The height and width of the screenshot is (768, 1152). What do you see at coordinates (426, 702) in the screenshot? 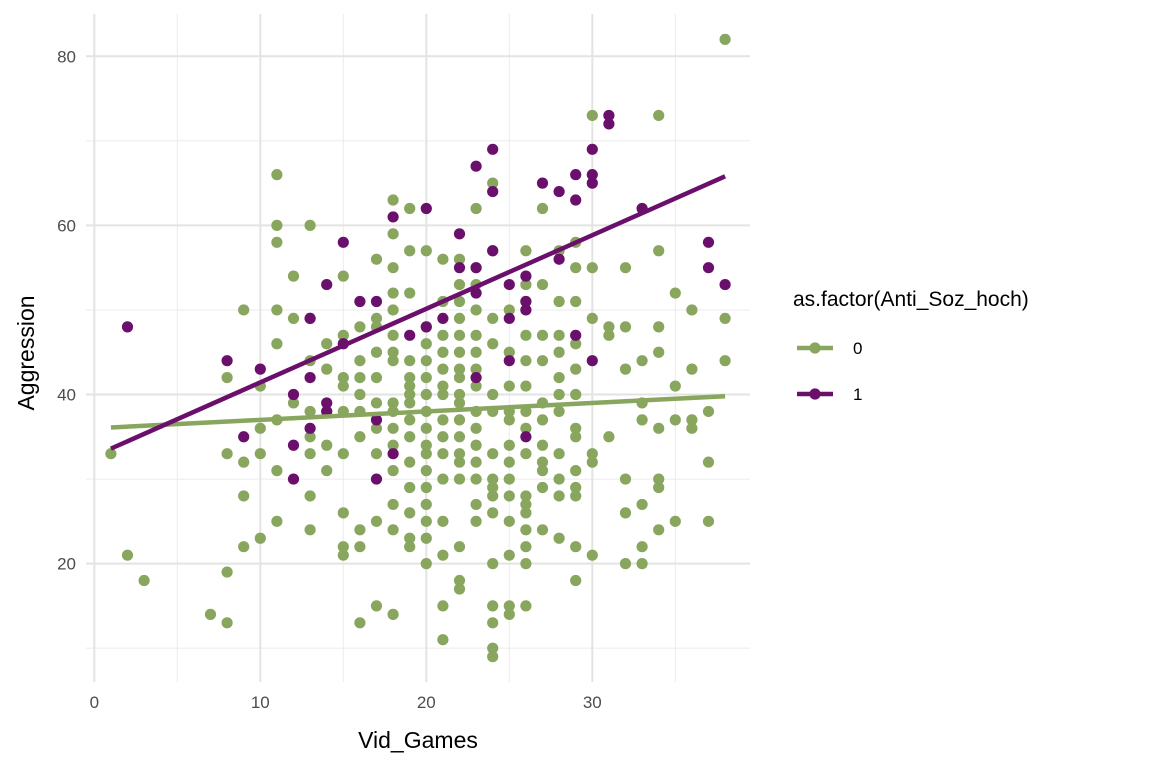
I see `x-tick-label: 20` at bounding box center [426, 702].